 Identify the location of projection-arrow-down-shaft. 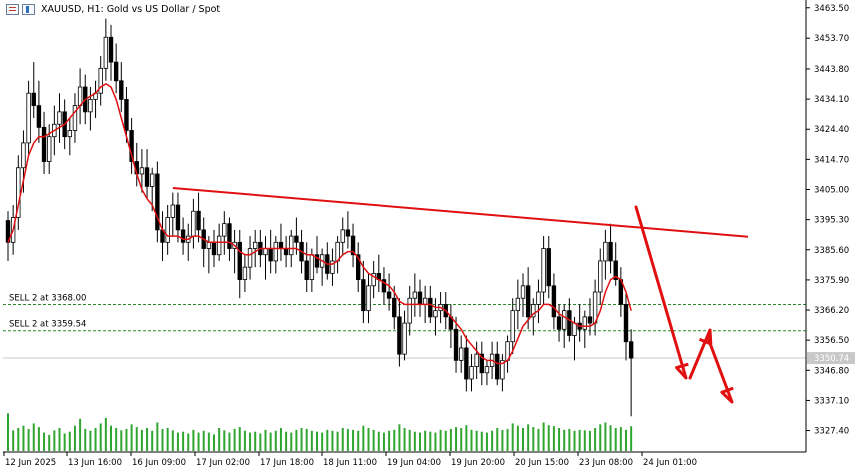
(661, 292).